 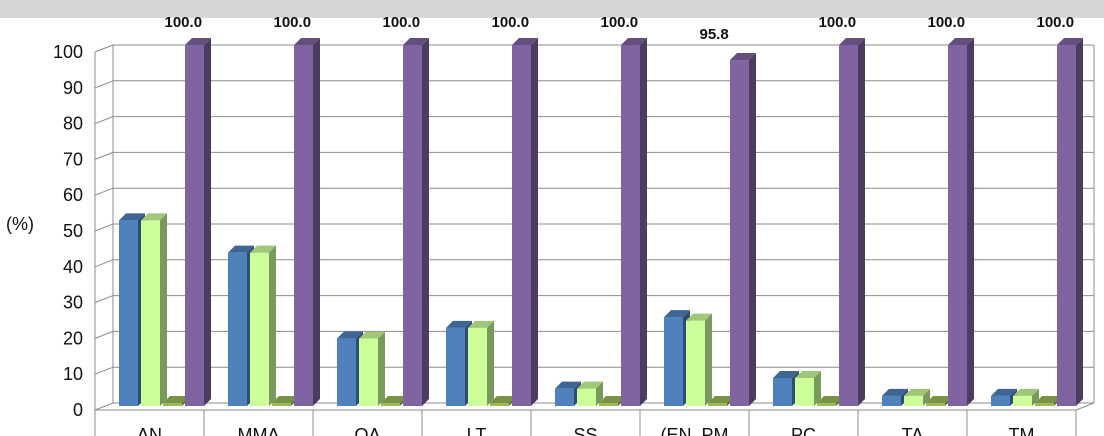 I want to click on y-tick-label: 40, so click(x=73, y=267).